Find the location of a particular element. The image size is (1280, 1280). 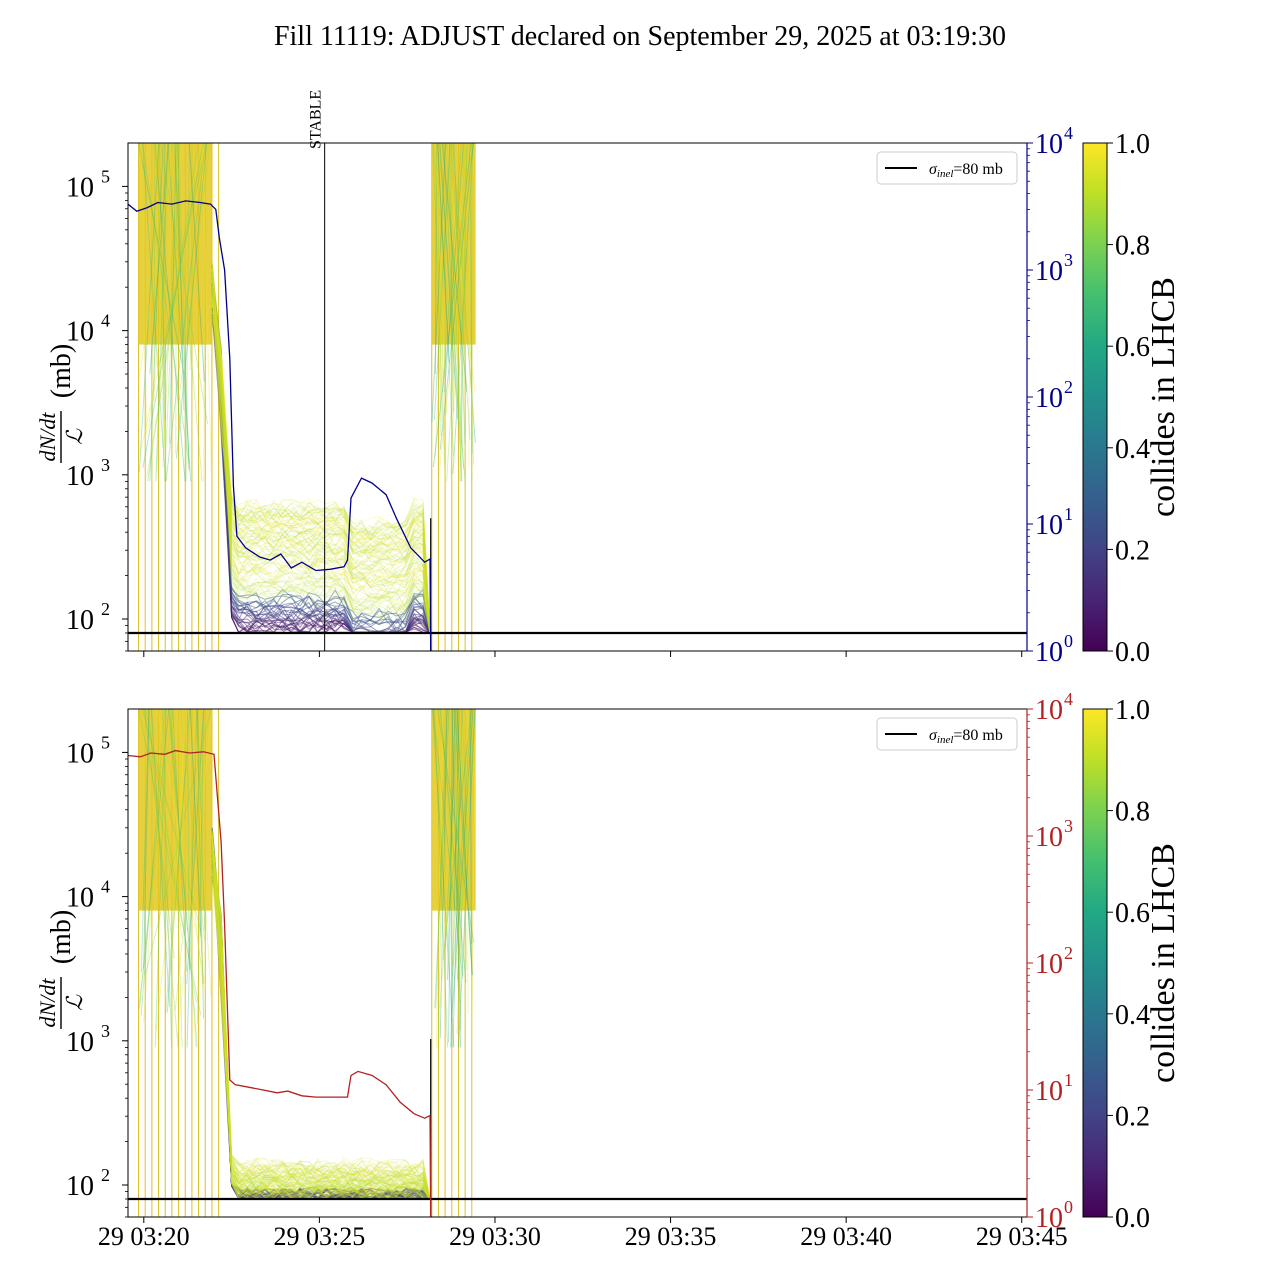

right-y-tick-label-exp: 0 is located at coordinates (1068, 1207).